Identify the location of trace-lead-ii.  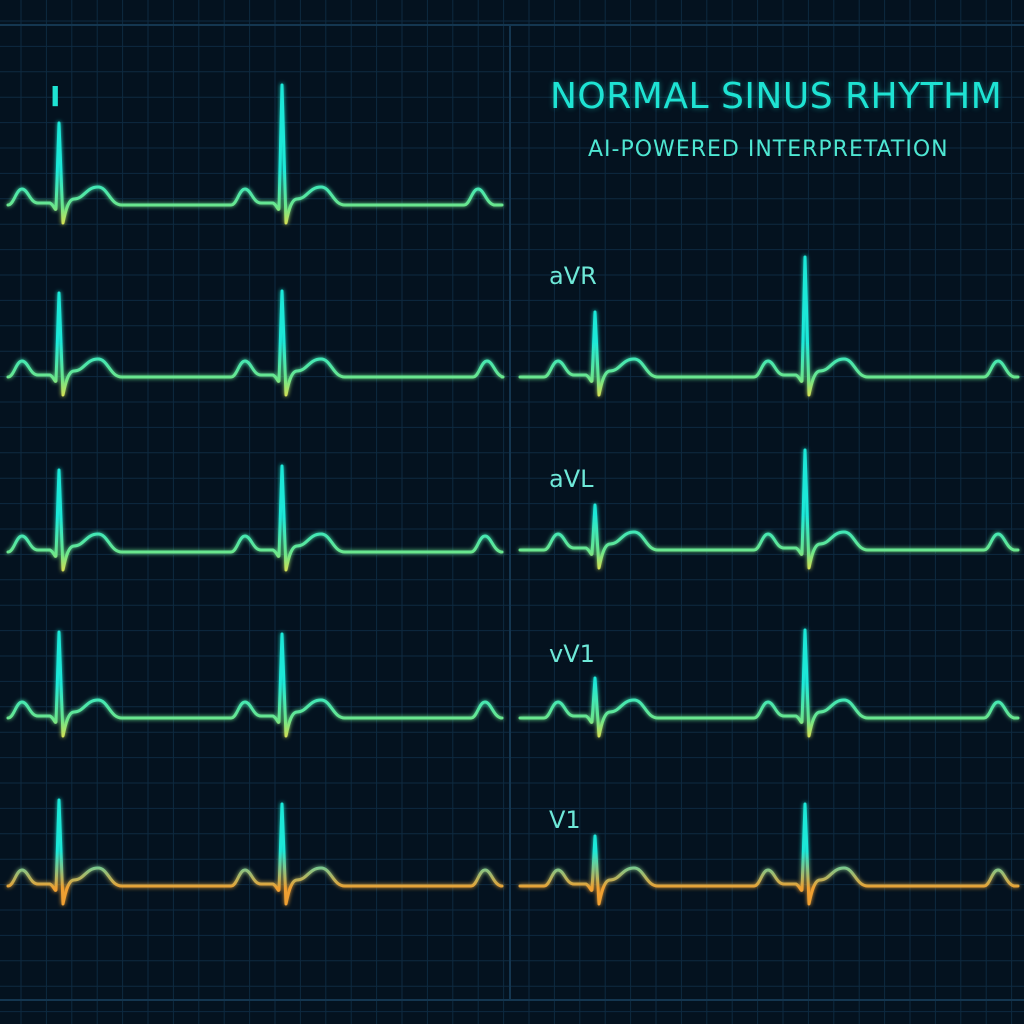
(255, 343).